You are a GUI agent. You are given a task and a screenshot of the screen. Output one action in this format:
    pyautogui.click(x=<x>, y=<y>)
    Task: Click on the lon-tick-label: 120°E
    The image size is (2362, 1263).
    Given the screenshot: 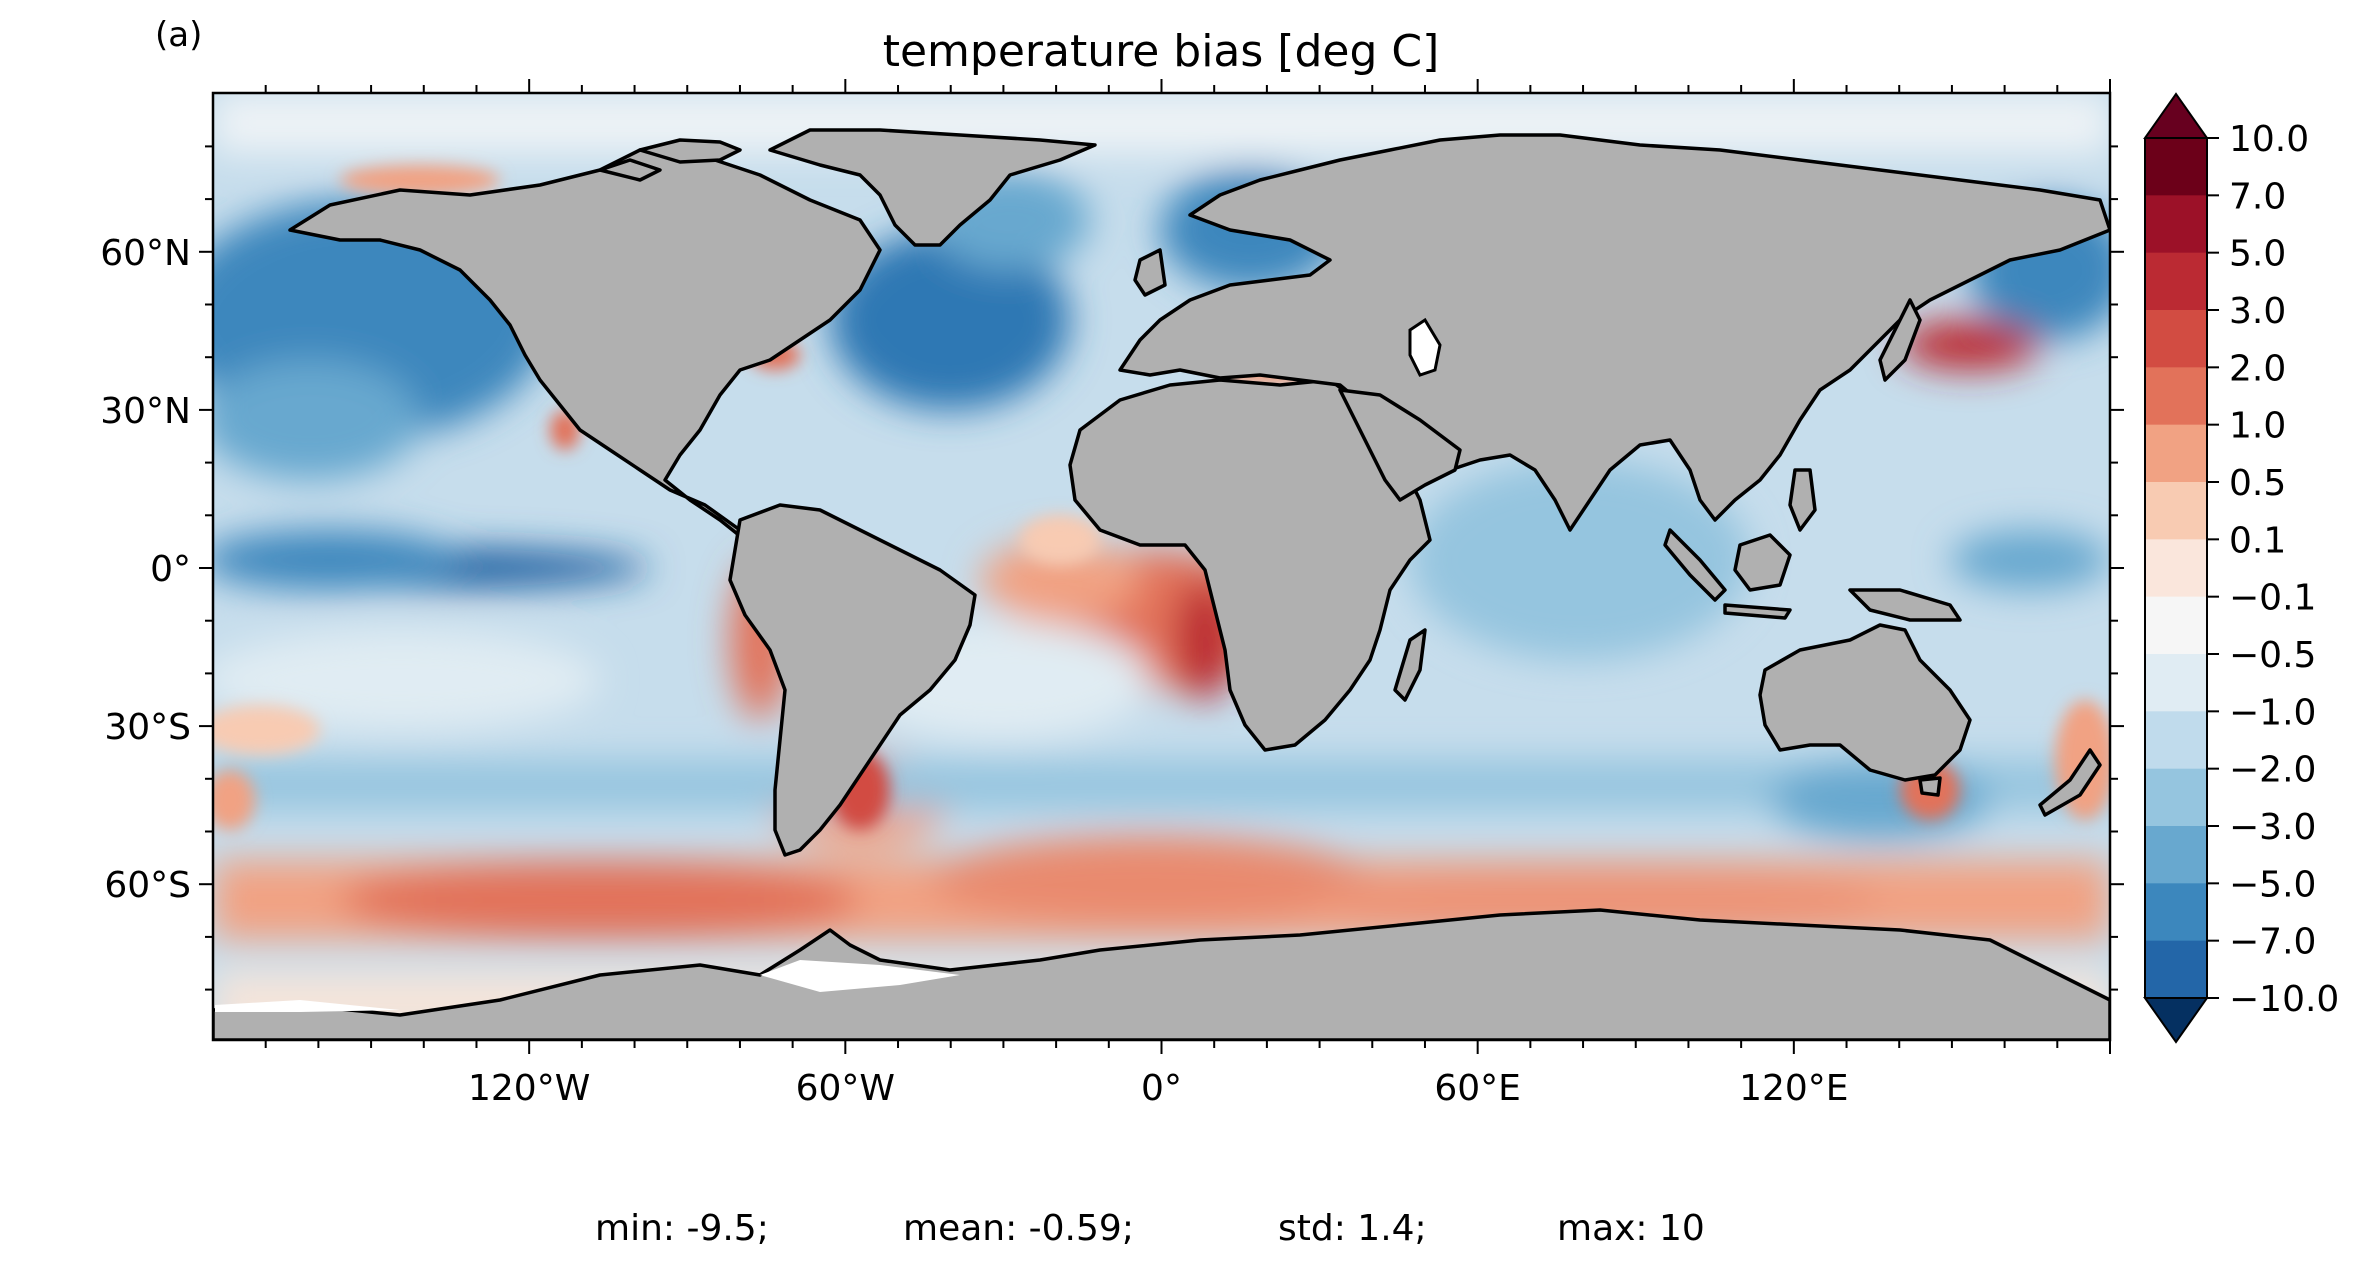 What is the action you would take?
    pyautogui.click(x=1793, y=1088)
    